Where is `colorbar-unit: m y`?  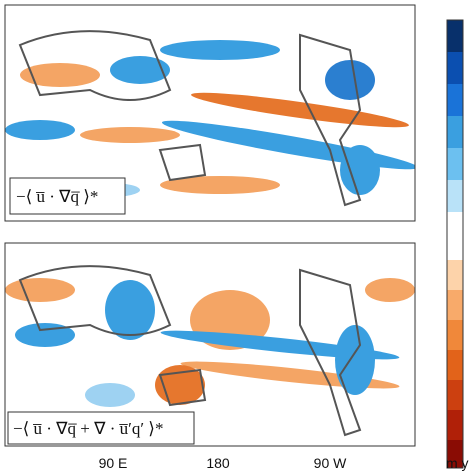
colorbar-unit: m y is located at coordinates (457, 463).